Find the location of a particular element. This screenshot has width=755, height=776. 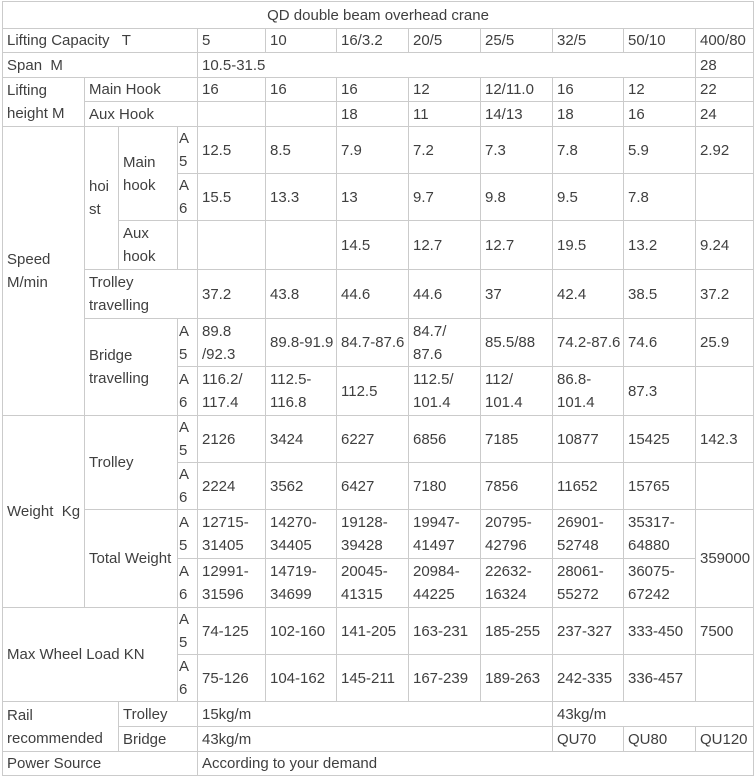

speed-cell: 84.7-87.6 is located at coordinates (372, 342).